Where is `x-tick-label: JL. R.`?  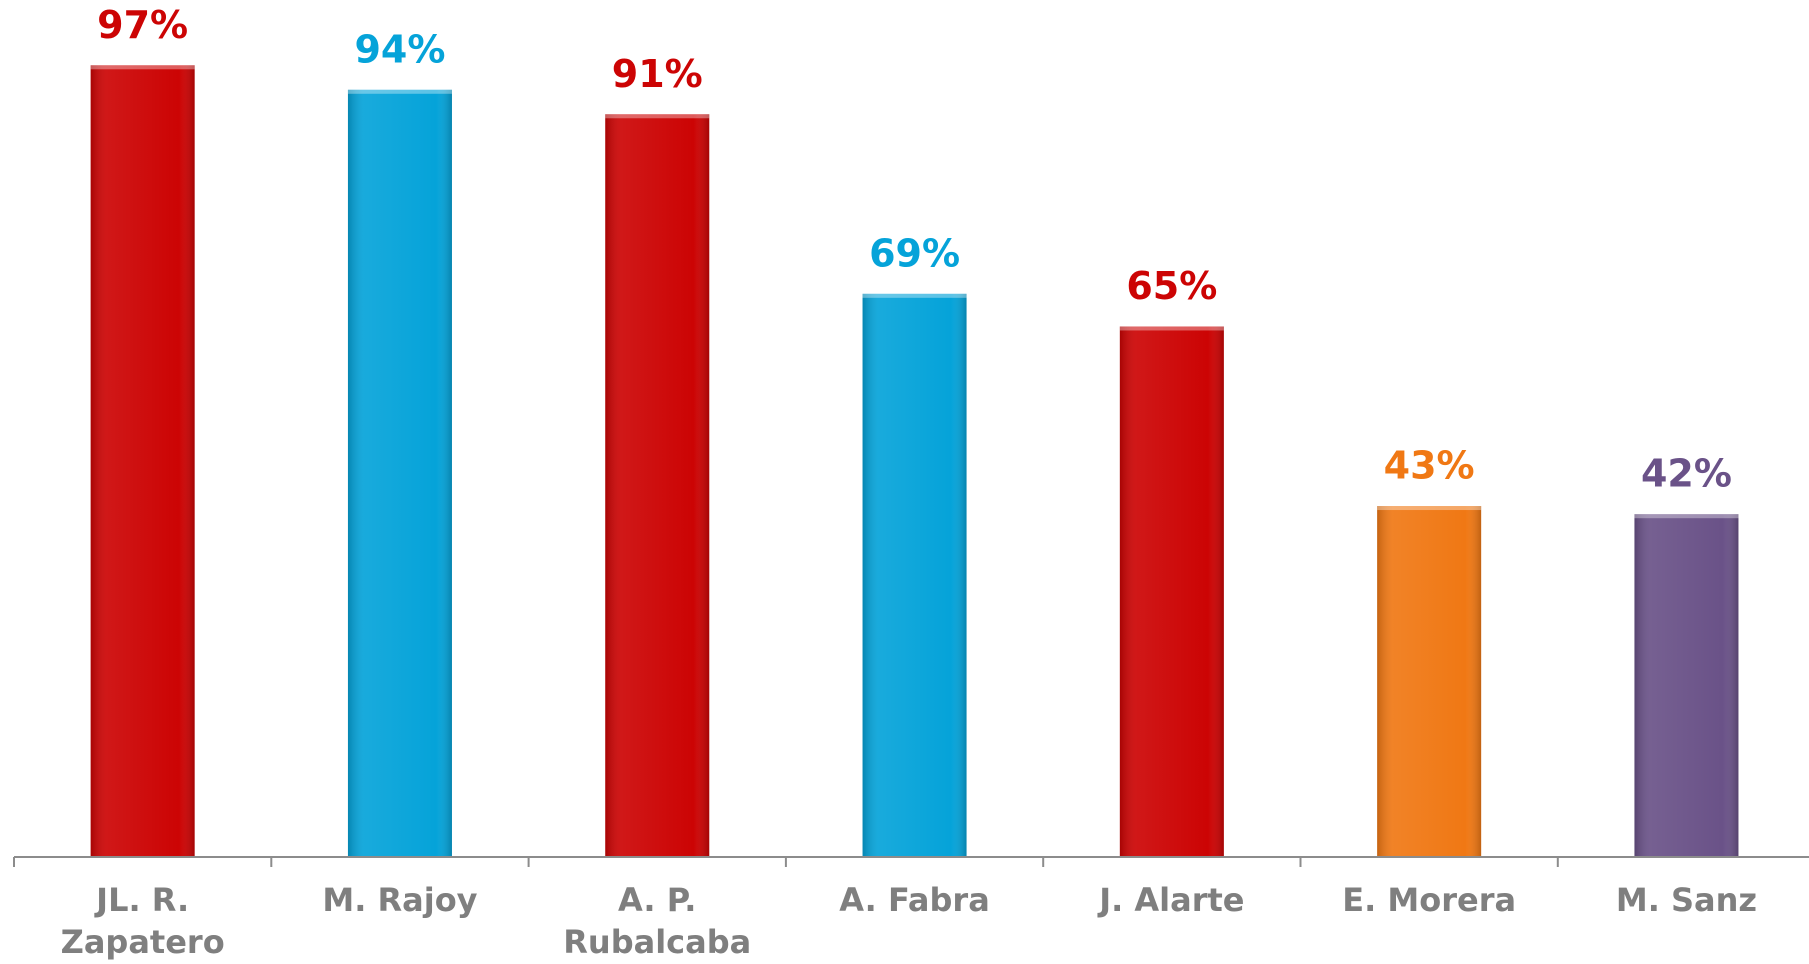 x-tick-label: JL. R. is located at coordinates (141, 900).